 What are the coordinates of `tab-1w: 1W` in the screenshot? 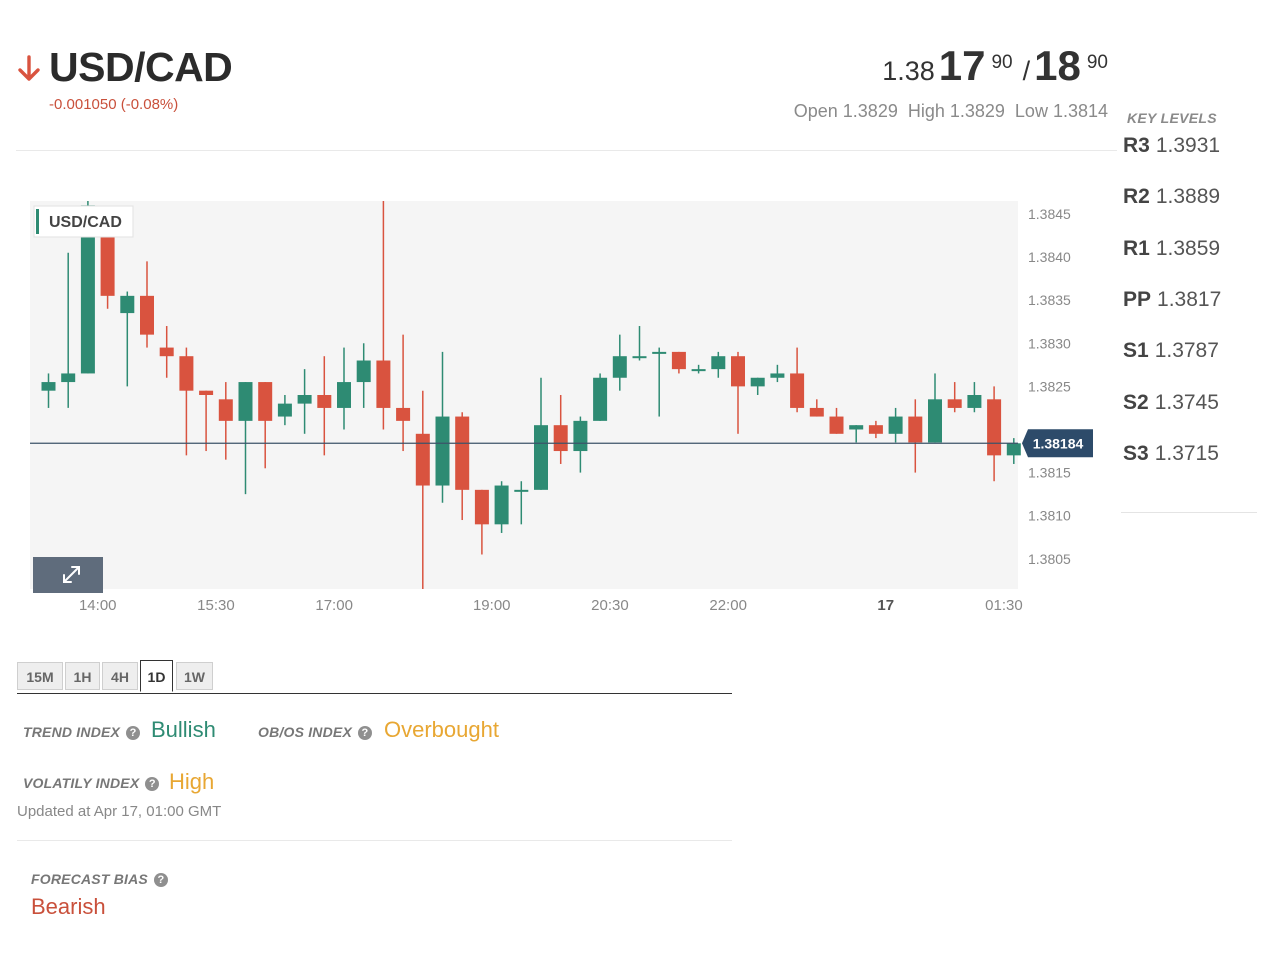 It's located at (194, 676).